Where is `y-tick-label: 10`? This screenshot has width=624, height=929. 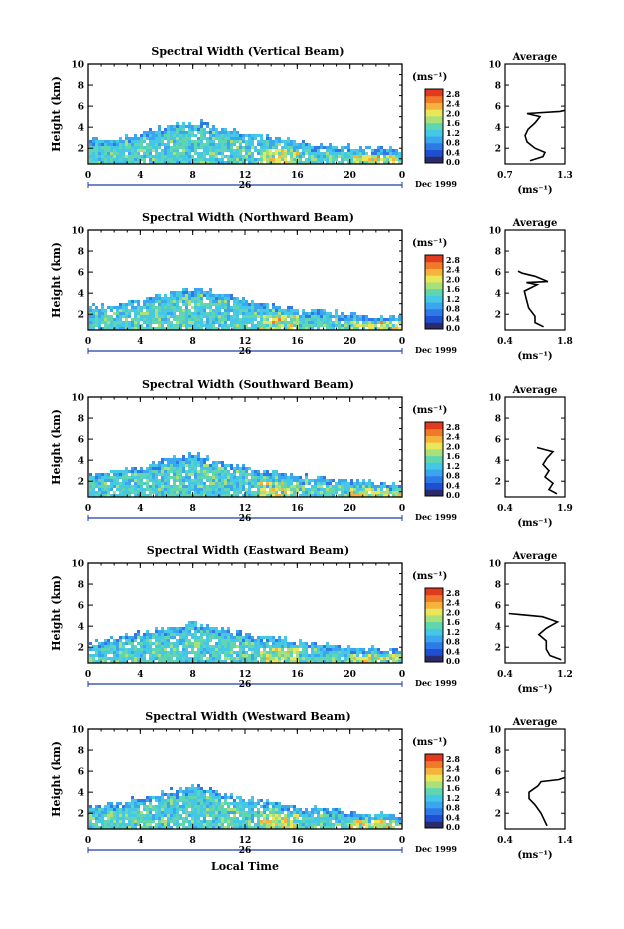 y-tick-label: 10 is located at coordinates (77, 66).